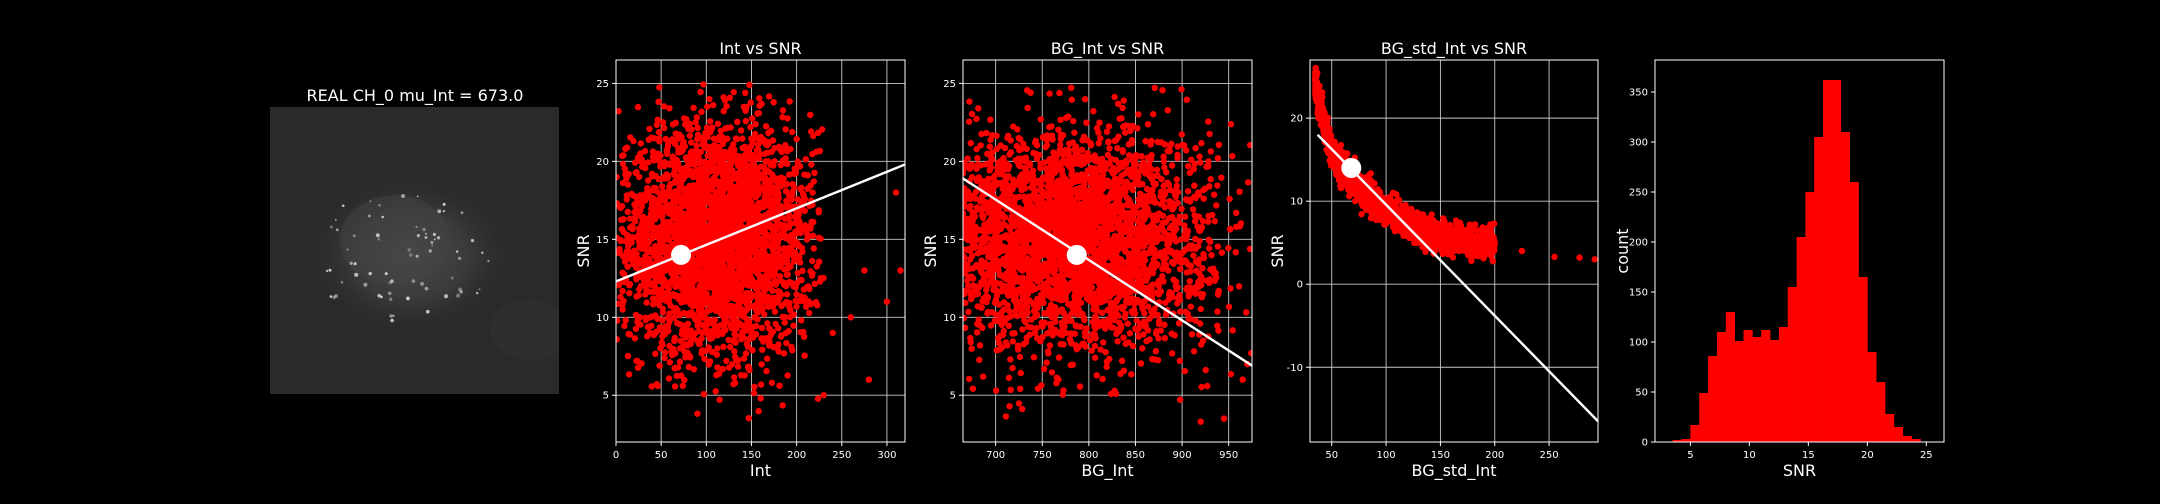 Image resolution: width=2160 pixels, height=504 pixels. What do you see at coordinates (760, 470) in the screenshot?
I see `x-axis-label: Int` at bounding box center [760, 470].